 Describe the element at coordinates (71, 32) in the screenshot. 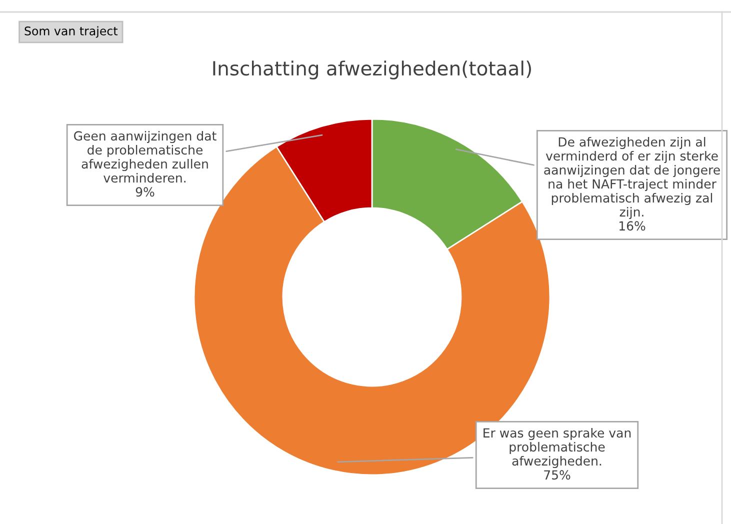

I see `text: Som van traject` at that location.